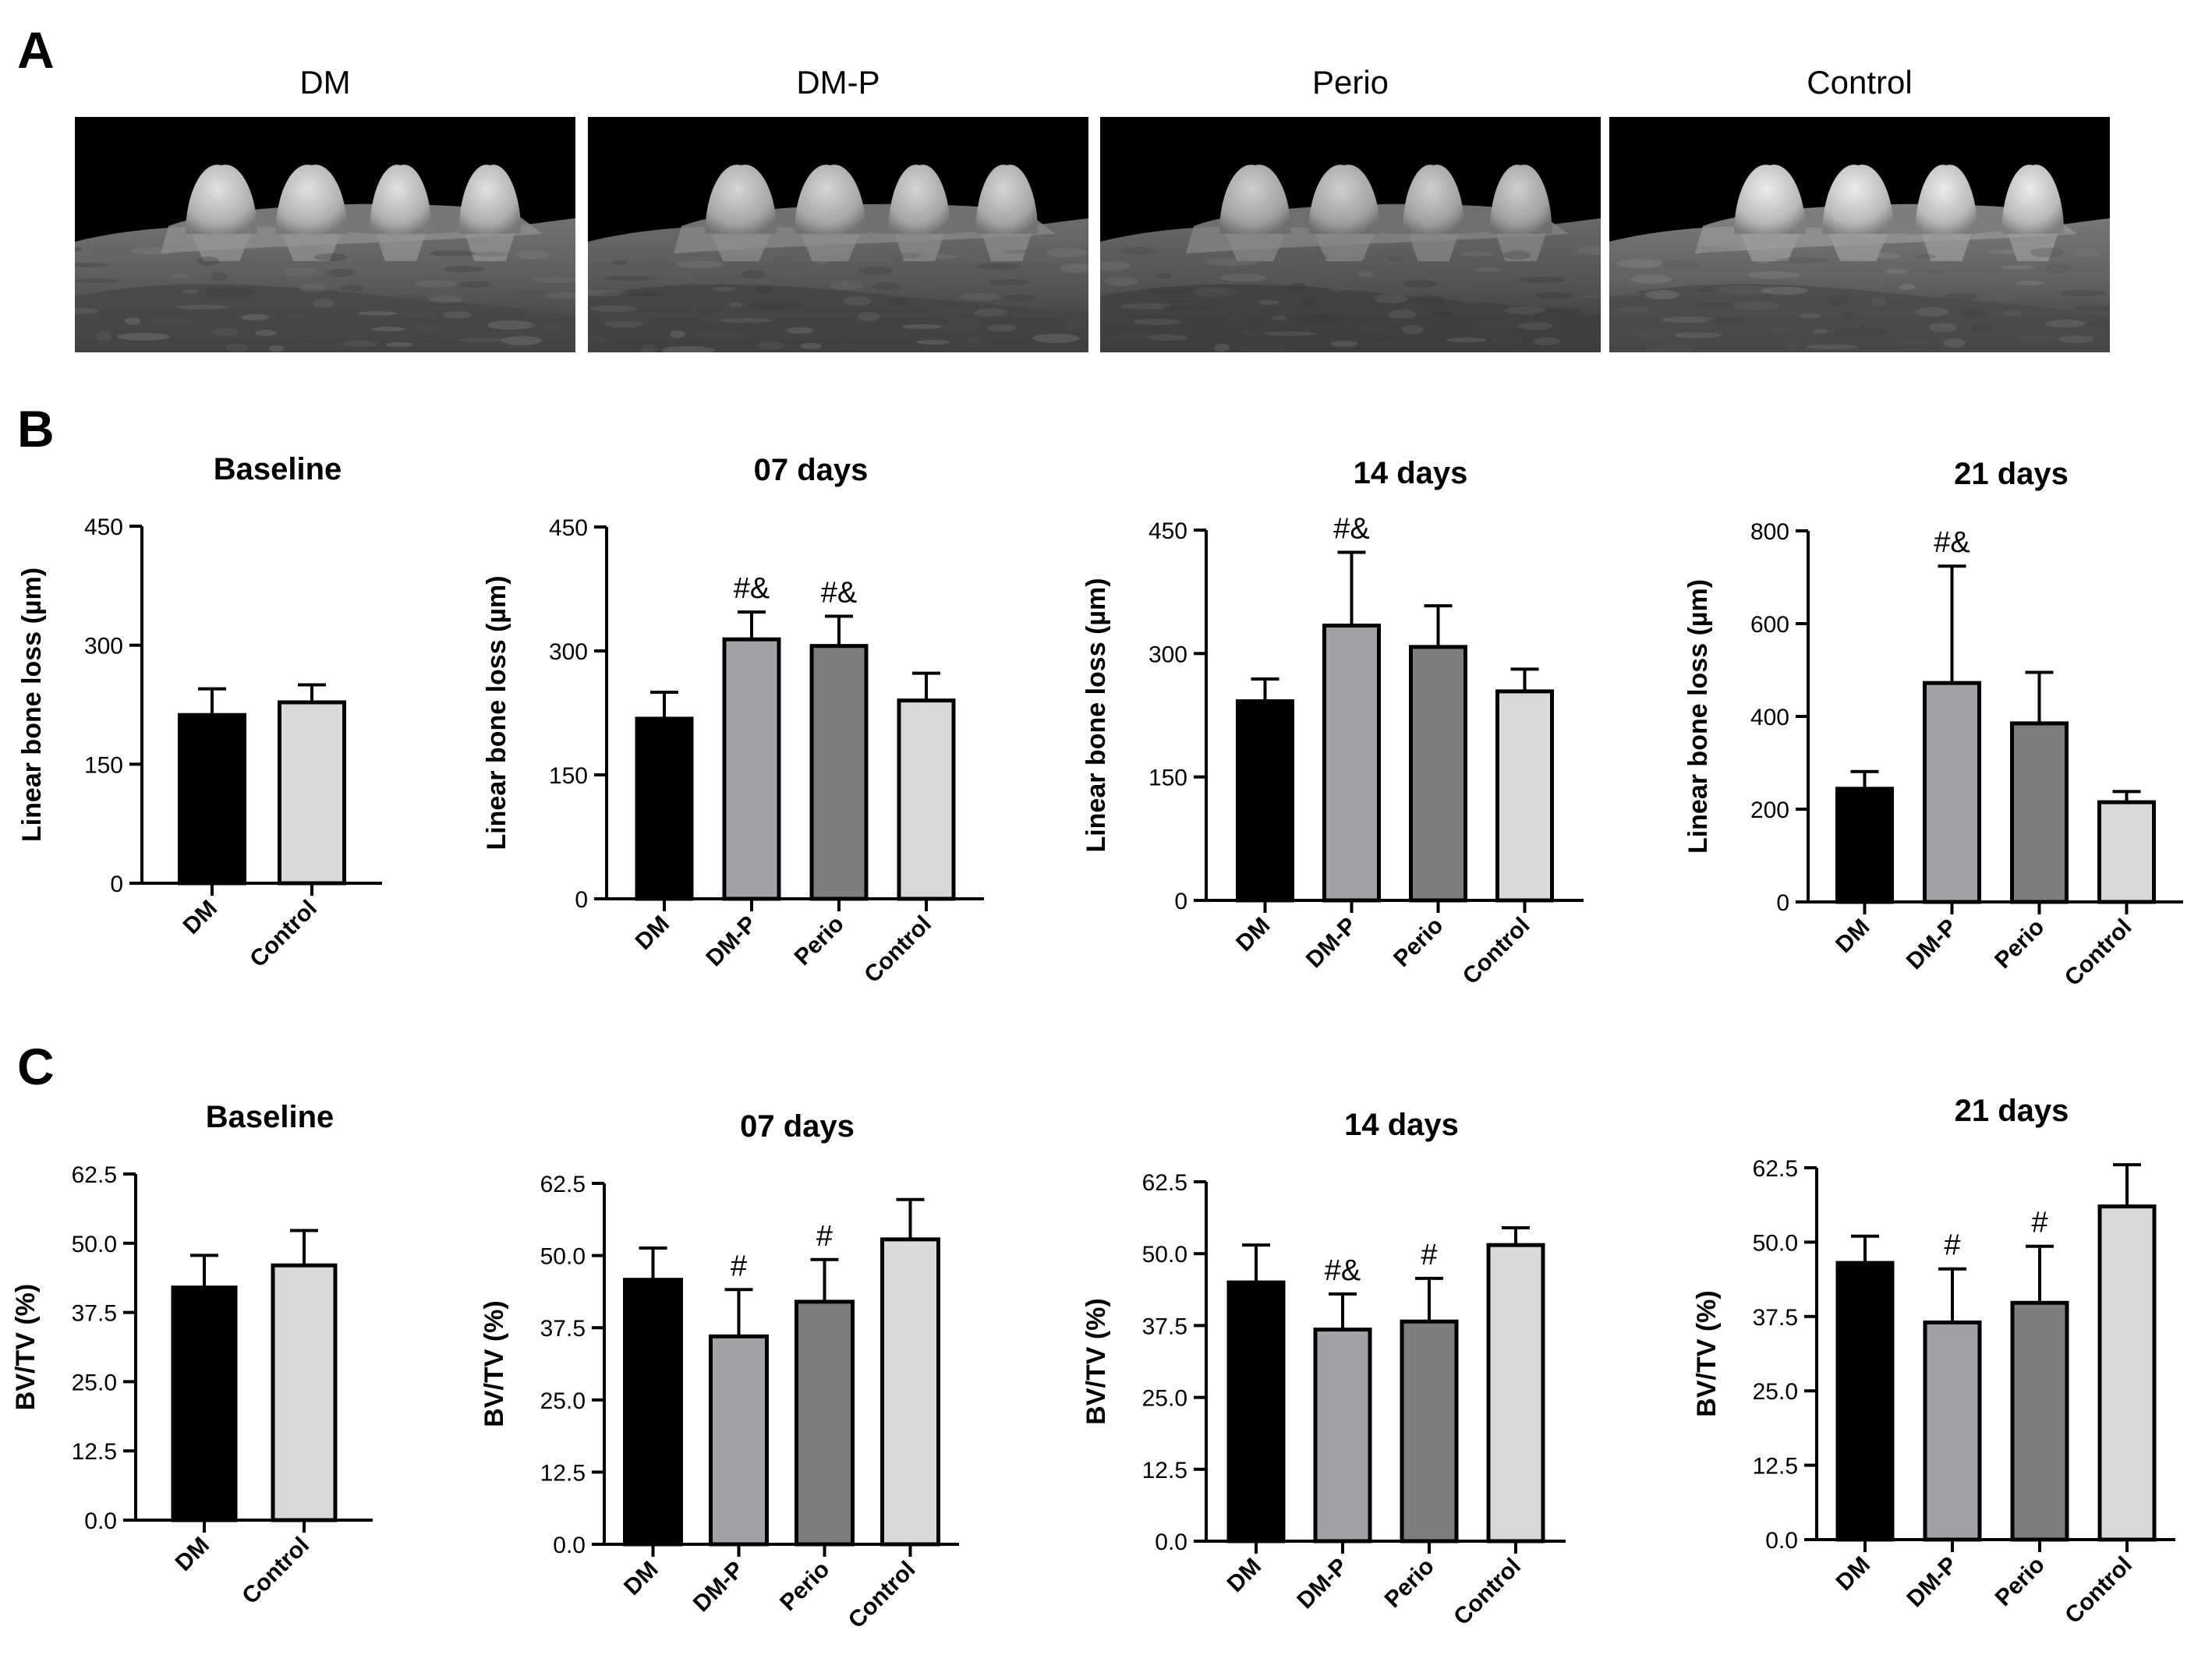  Describe the element at coordinates (1860, 83) in the screenshot. I see `image-label-control: Control` at that location.